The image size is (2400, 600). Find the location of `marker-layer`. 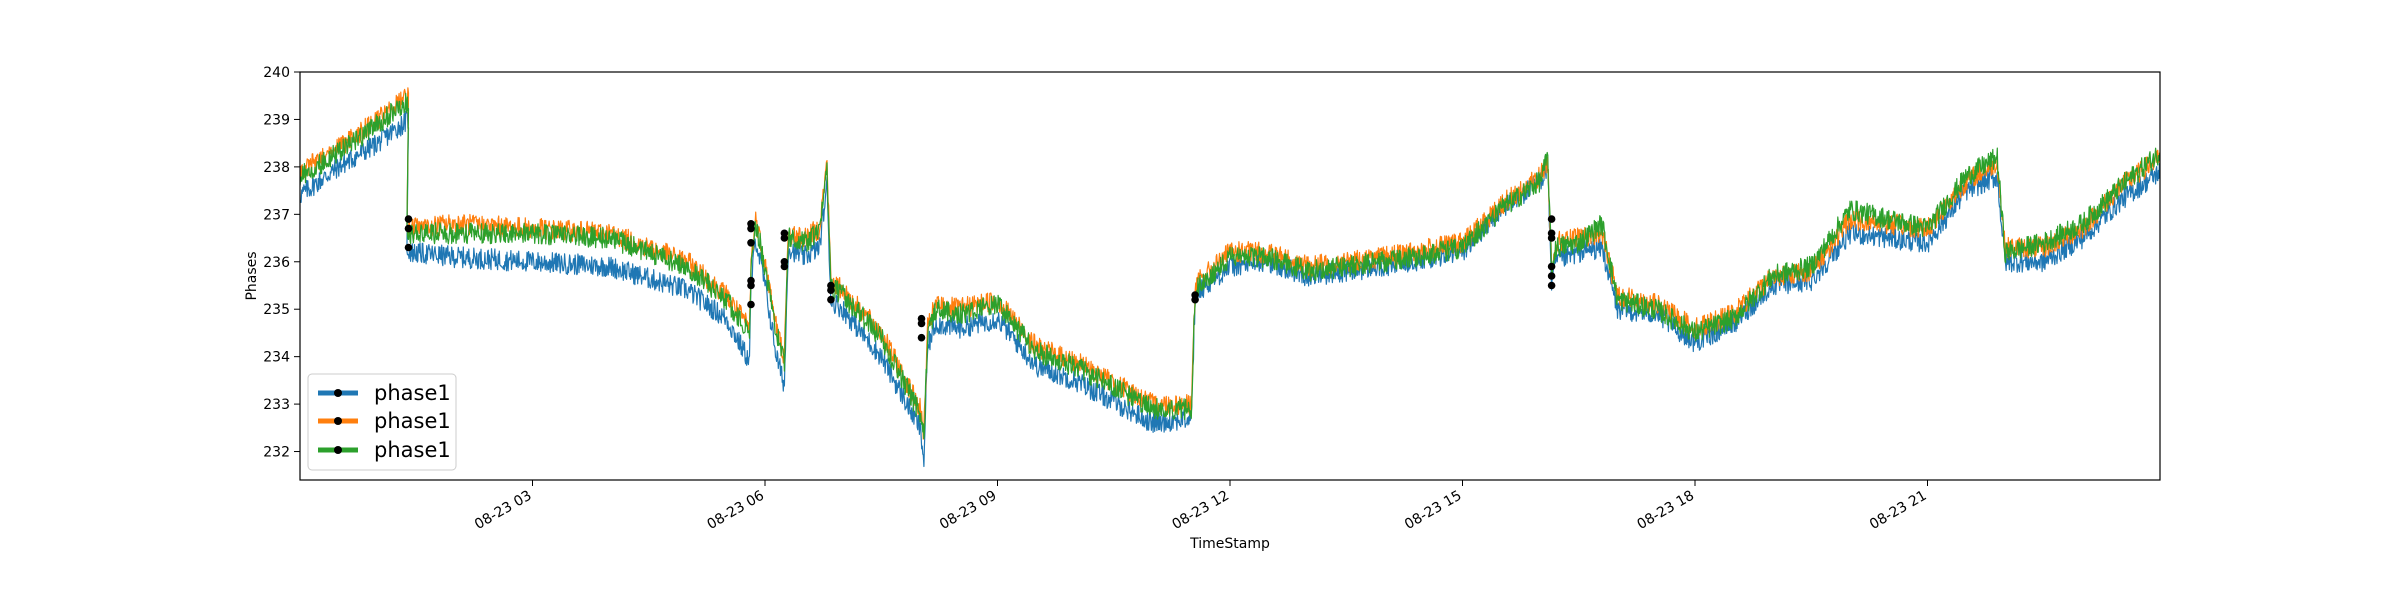

marker-layer is located at coordinates (980, 278).